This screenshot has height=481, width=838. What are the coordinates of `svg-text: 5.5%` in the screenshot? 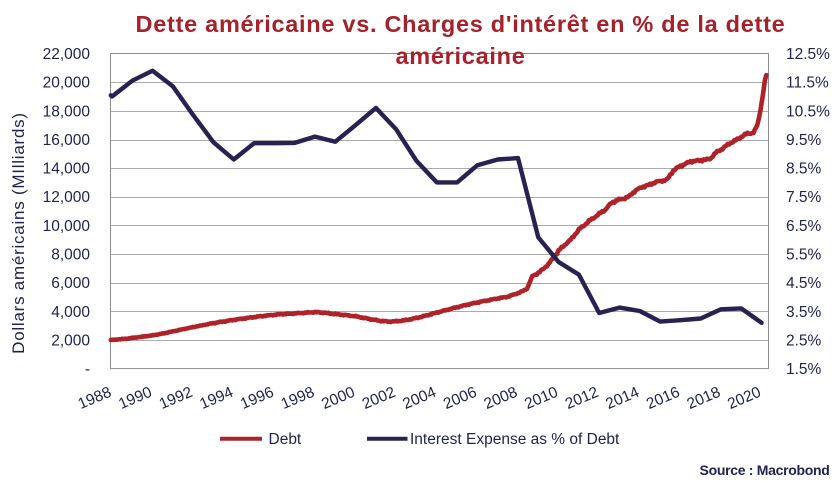 It's located at (804, 255).